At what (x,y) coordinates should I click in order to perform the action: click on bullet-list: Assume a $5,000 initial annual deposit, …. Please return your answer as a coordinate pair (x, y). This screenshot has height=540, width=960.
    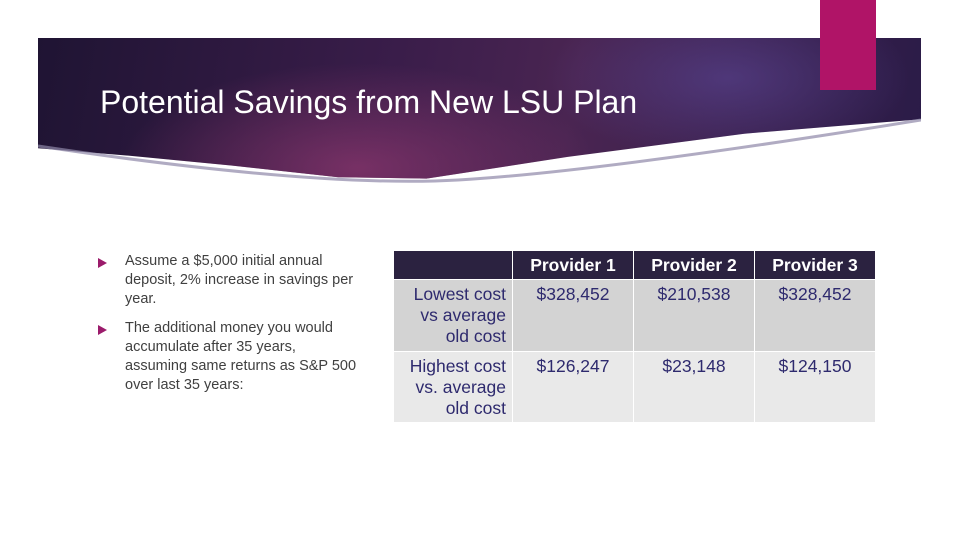
    Looking at the image, I should click on (229, 328).